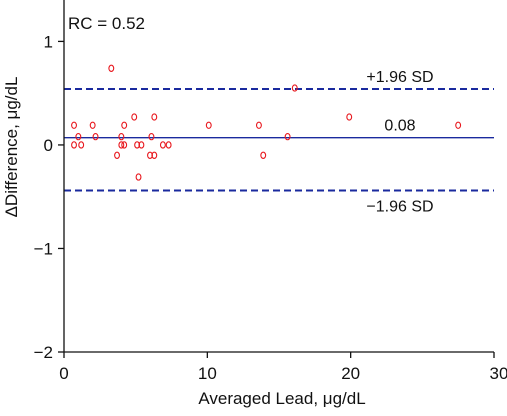 This screenshot has width=507, height=416. I want to click on y-tick-label: 0, so click(48, 145).